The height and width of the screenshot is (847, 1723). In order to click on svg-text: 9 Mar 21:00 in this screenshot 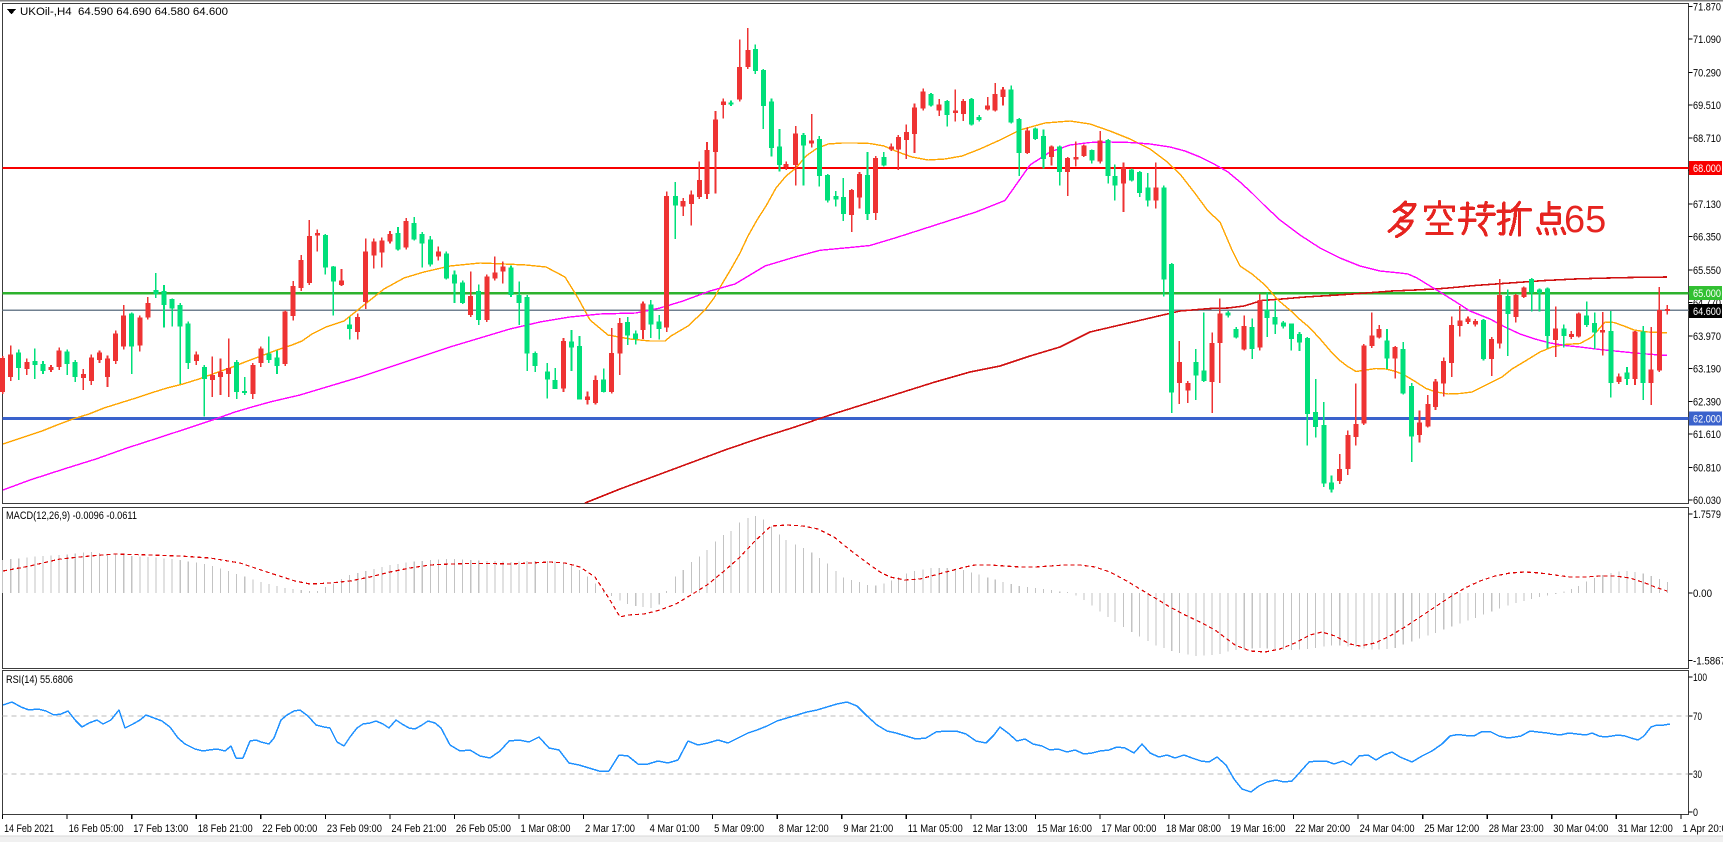, I will do `click(868, 829)`.